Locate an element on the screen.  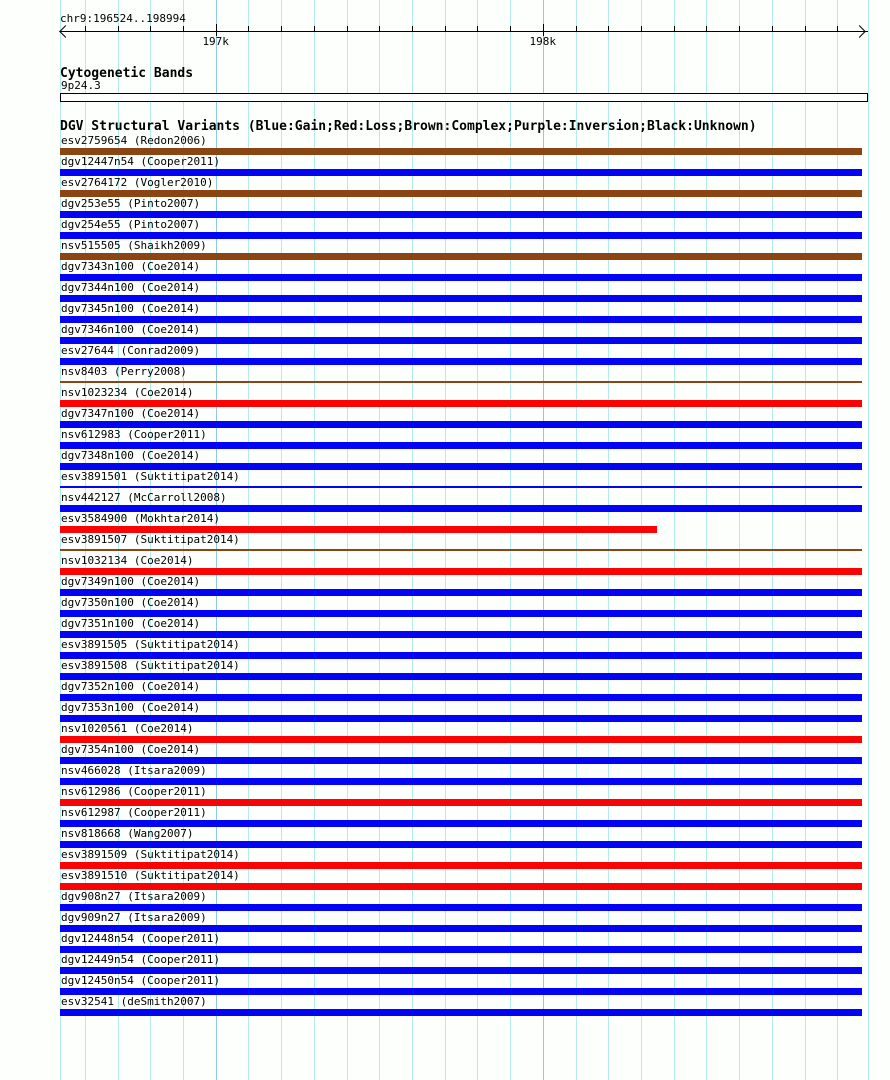
major-gridline is located at coordinates (216, 540).